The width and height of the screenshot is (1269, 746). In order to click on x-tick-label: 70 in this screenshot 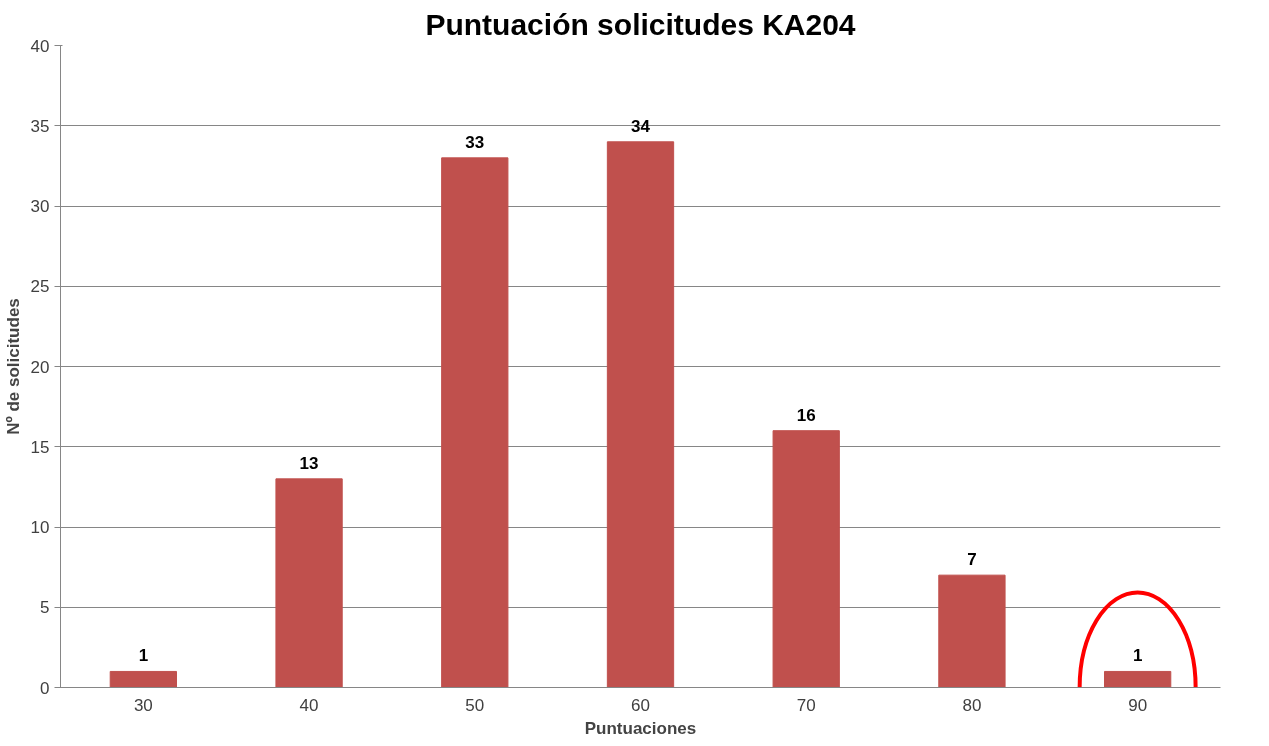, I will do `click(806, 705)`.